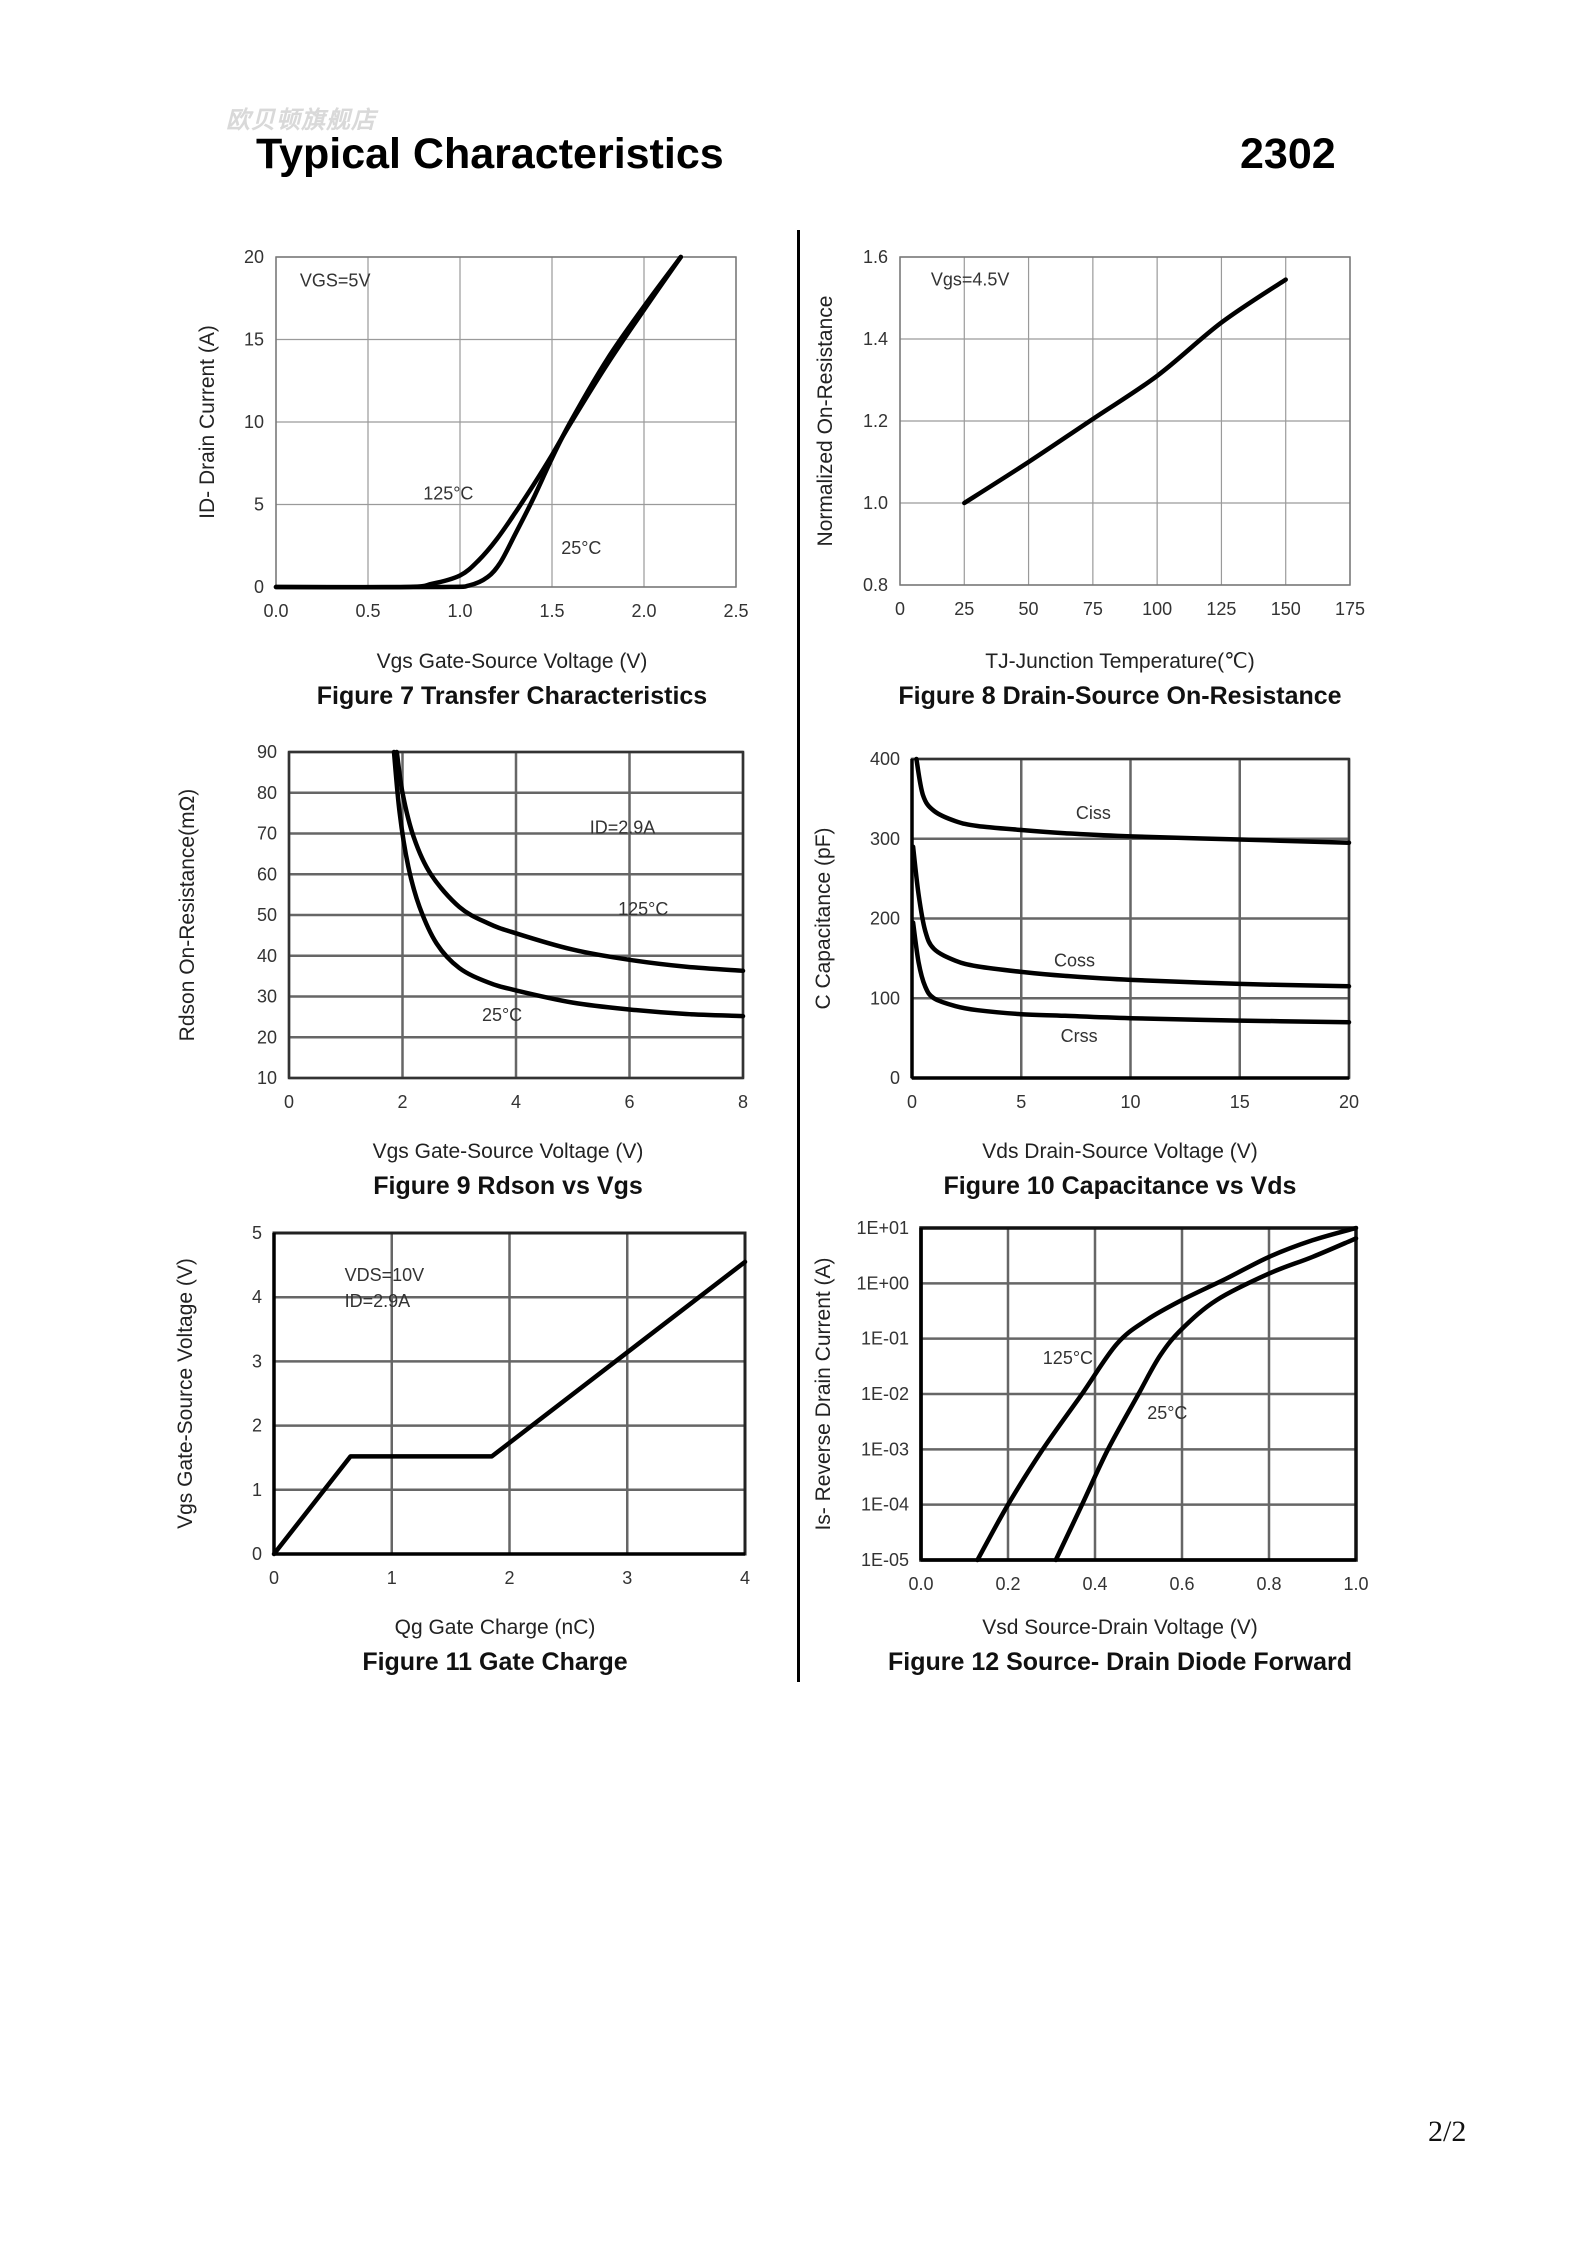  Describe the element at coordinates (1240, 1102) in the screenshot. I see `fig10-xtick-label: 15` at that location.